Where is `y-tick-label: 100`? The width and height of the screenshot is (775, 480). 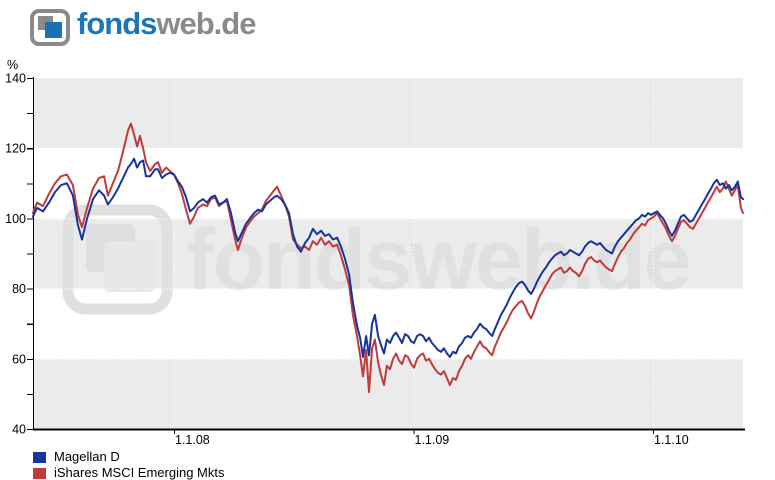 y-tick-label: 100 is located at coordinates (15, 219).